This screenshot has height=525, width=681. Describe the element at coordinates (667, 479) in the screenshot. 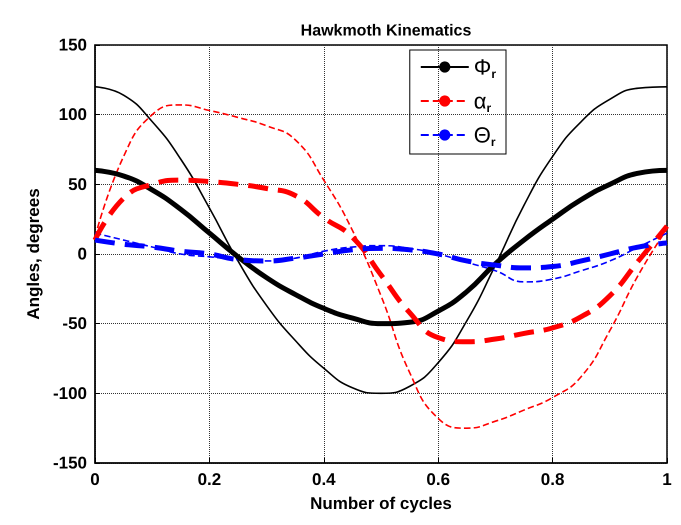

I see `x-tick-label: 1` at that location.